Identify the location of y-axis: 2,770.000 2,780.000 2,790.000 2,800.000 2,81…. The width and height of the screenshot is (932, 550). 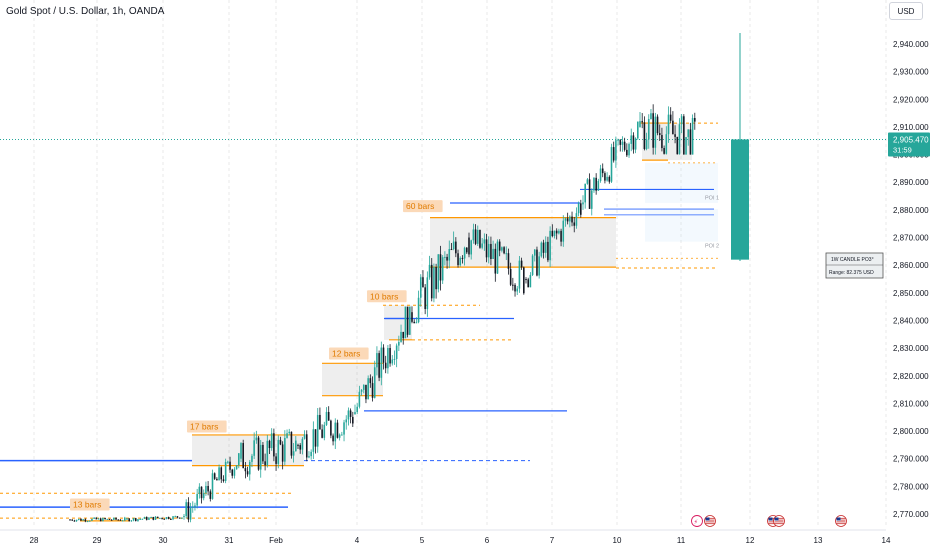
(911, 279).